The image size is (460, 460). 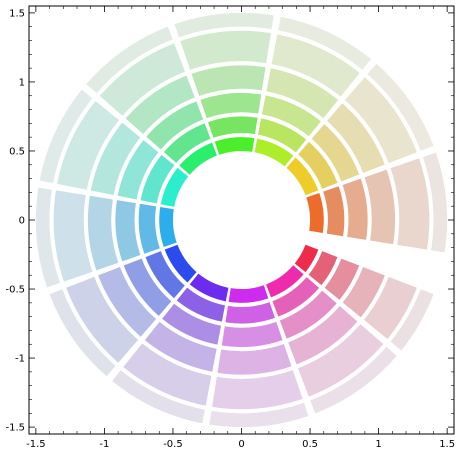 What do you see at coordinates (20, 359) in the screenshot?
I see `y-tick-label: -1` at bounding box center [20, 359].